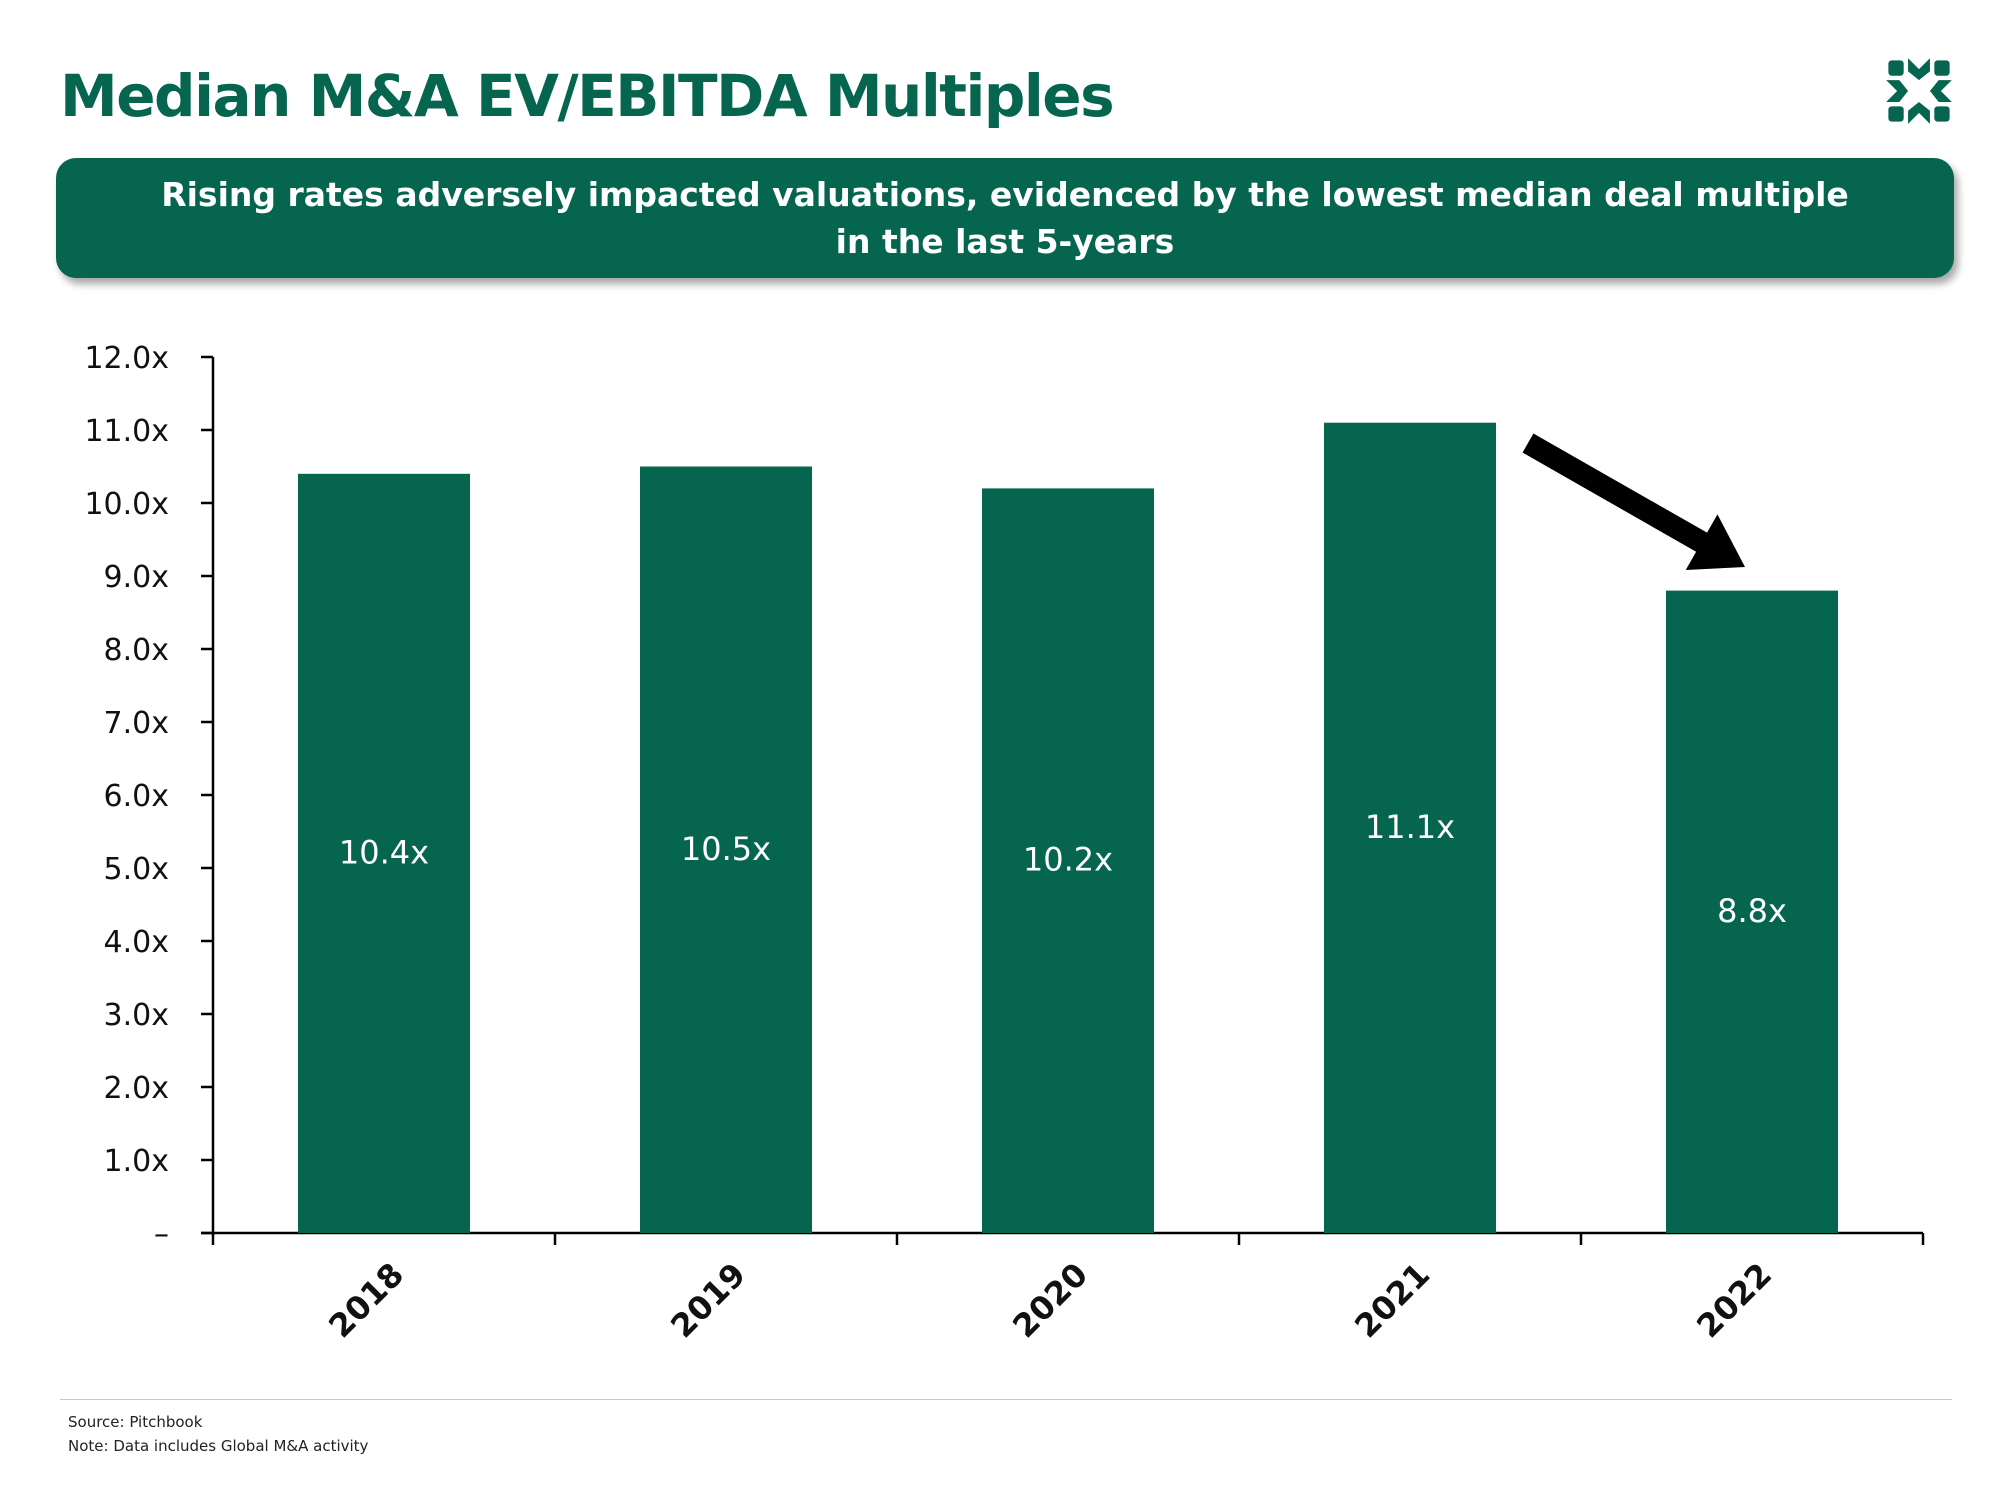 The height and width of the screenshot is (1500, 2000). I want to click on bar-2019, so click(726, 849).